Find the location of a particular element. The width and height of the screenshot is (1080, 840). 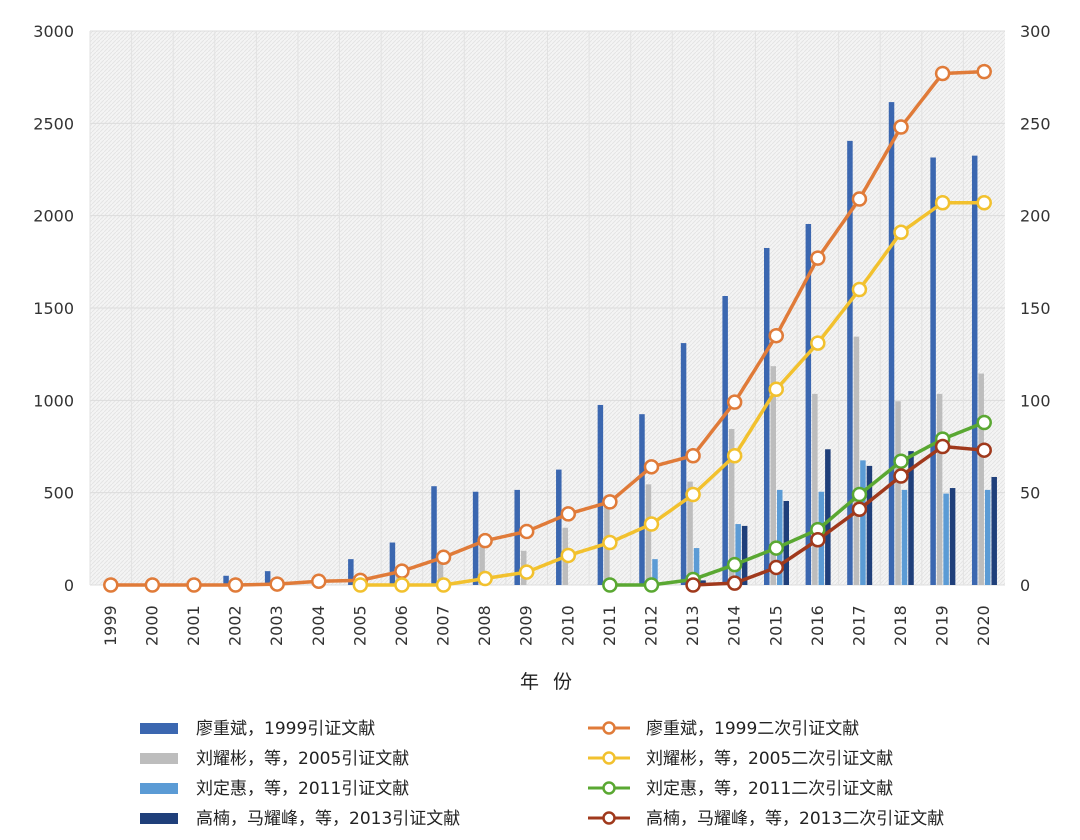

line-point-series-0-2009 is located at coordinates (526, 531).